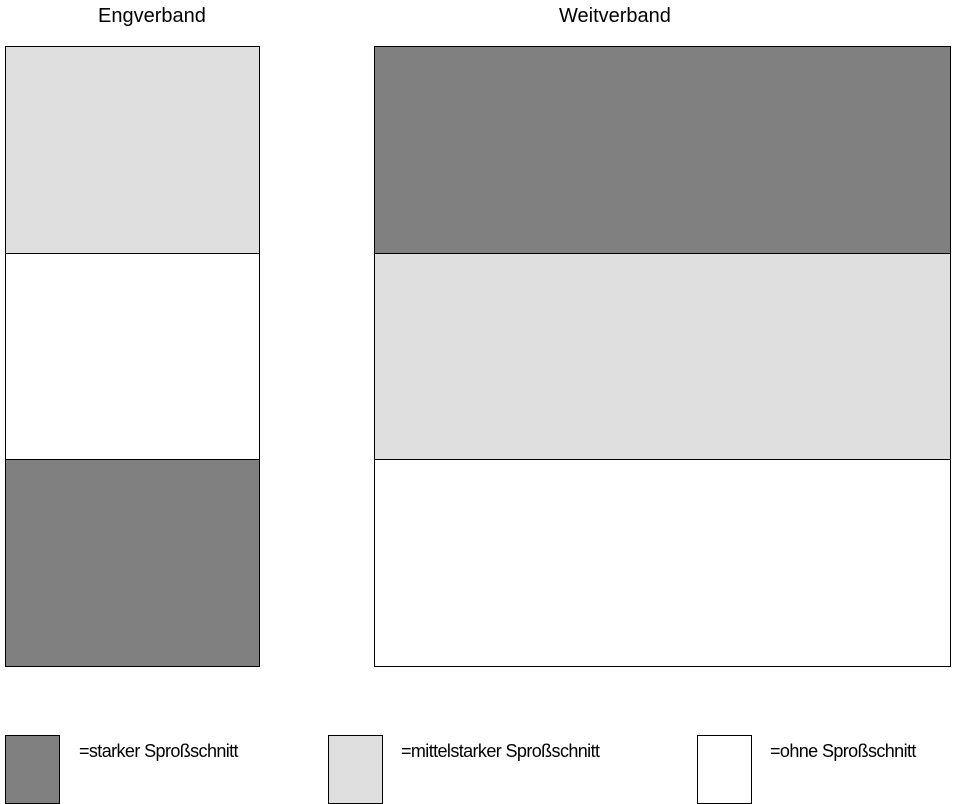 The image size is (953, 804). What do you see at coordinates (132, 563) in the screenshot?
I see `engverband-block-bottom` at bounding box center [132, 563].